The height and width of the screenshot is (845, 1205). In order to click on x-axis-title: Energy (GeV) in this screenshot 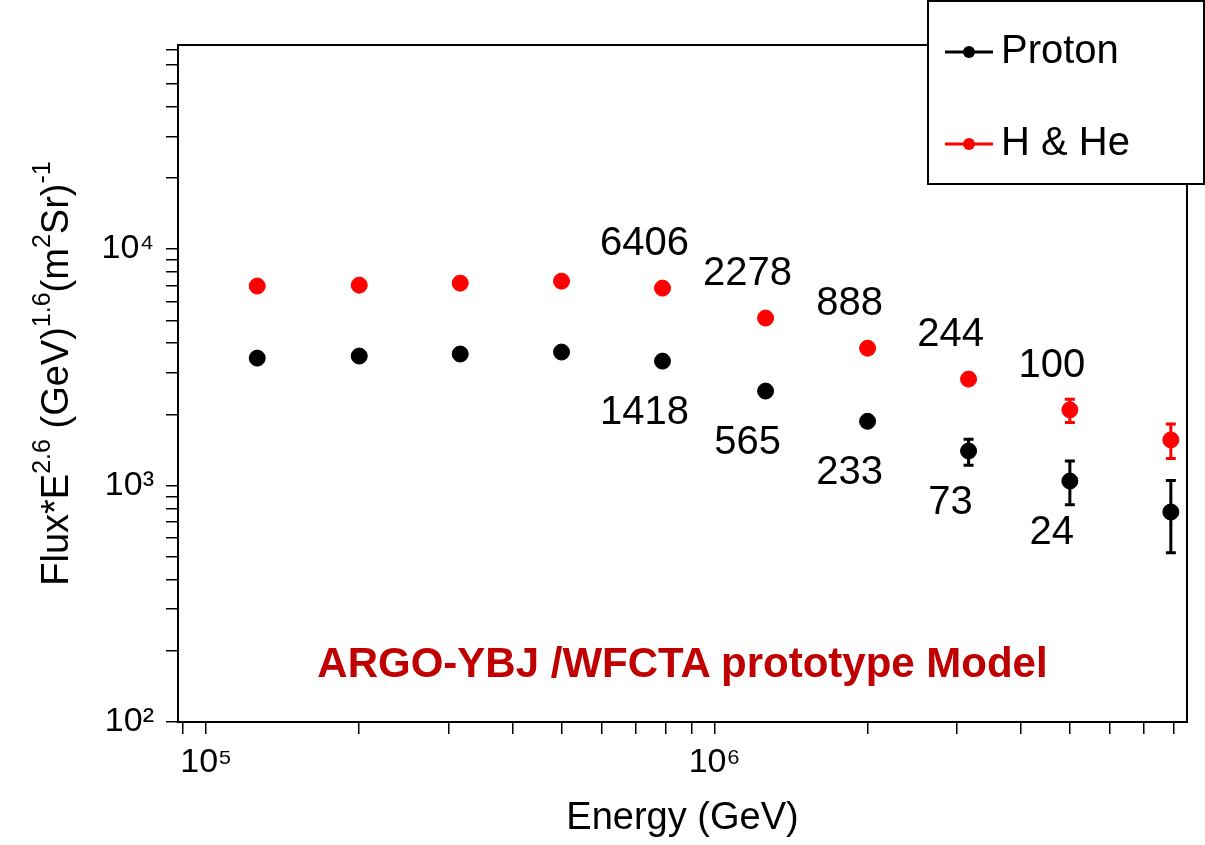, I will do `click(682, 815)`.